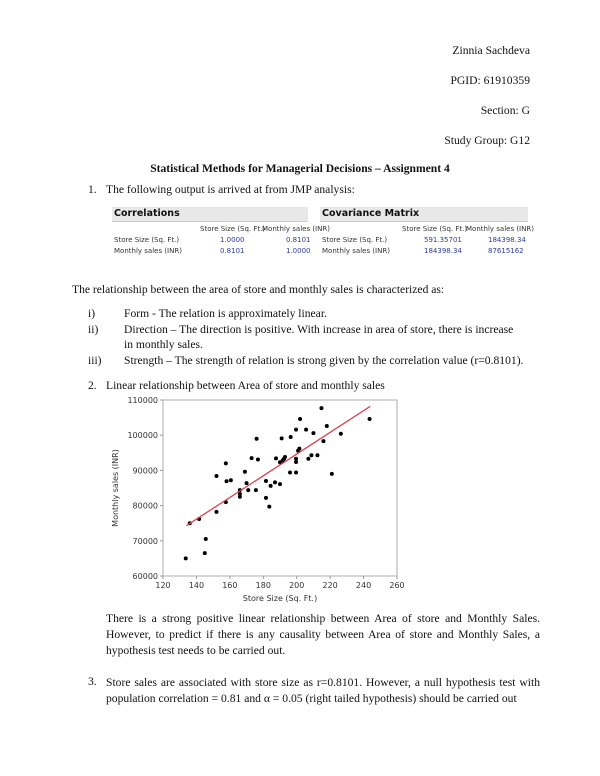 Image resolution: width=600 pixels, height=776 pixels. Describe the element at coordinates (506, 251) in the screenshot. I see `cell: 87615162` at that location.